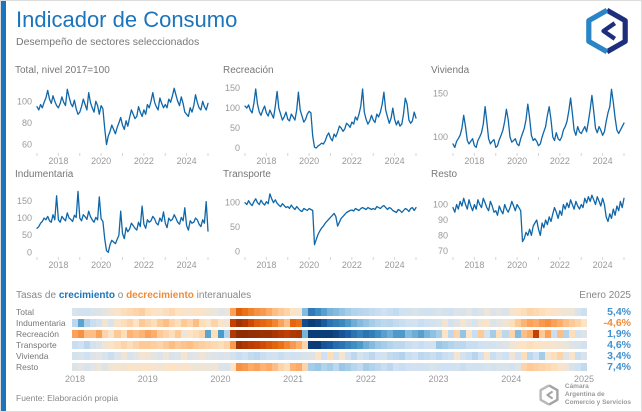 The width and height of the screenshot is (642, 412). I want to click on heatmap-row-label: Total, so click(25, 312).